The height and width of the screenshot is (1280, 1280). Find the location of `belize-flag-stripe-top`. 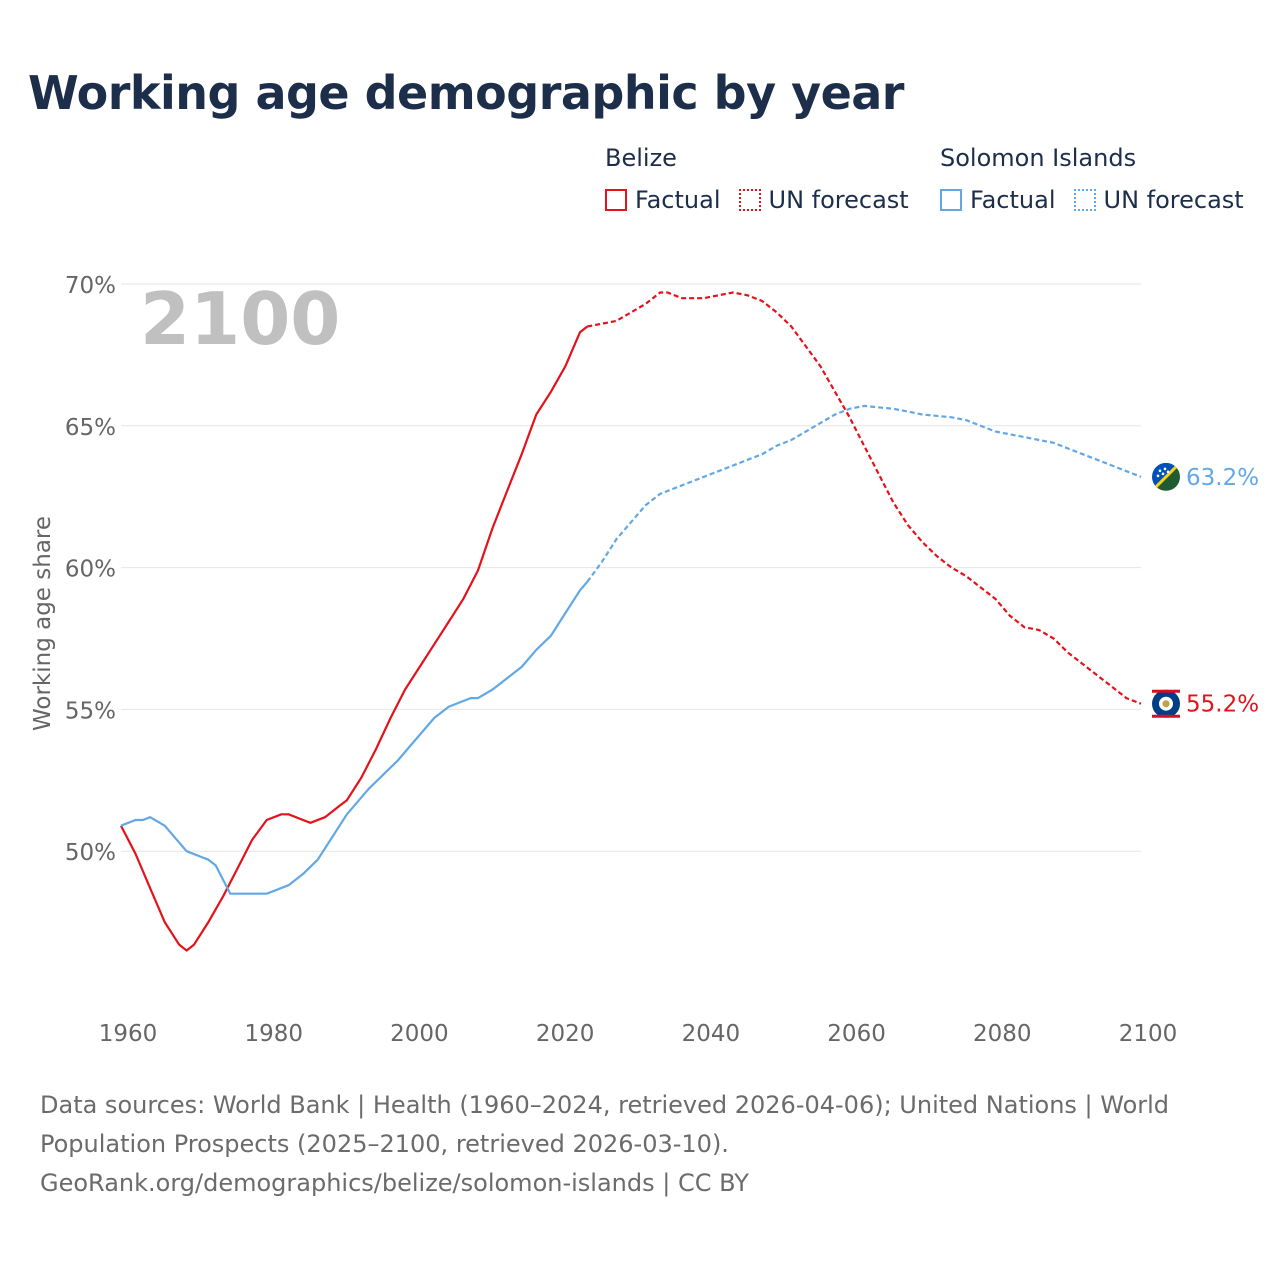

belize-flag-stripe-top is located at coordinates (1166, 691).